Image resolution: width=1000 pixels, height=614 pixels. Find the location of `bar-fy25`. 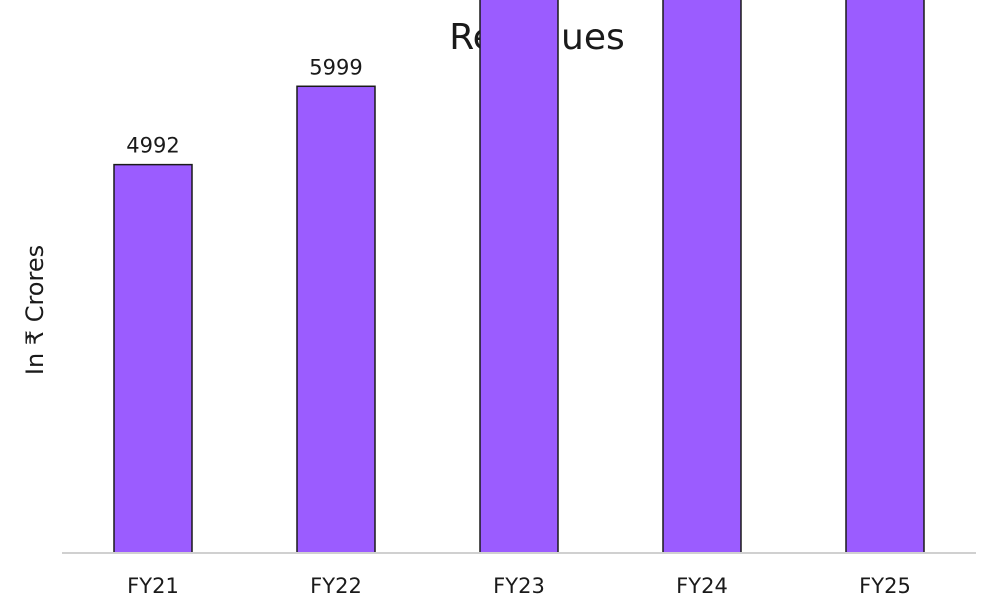

bar-fy25 is located at coordinates (885, 277).